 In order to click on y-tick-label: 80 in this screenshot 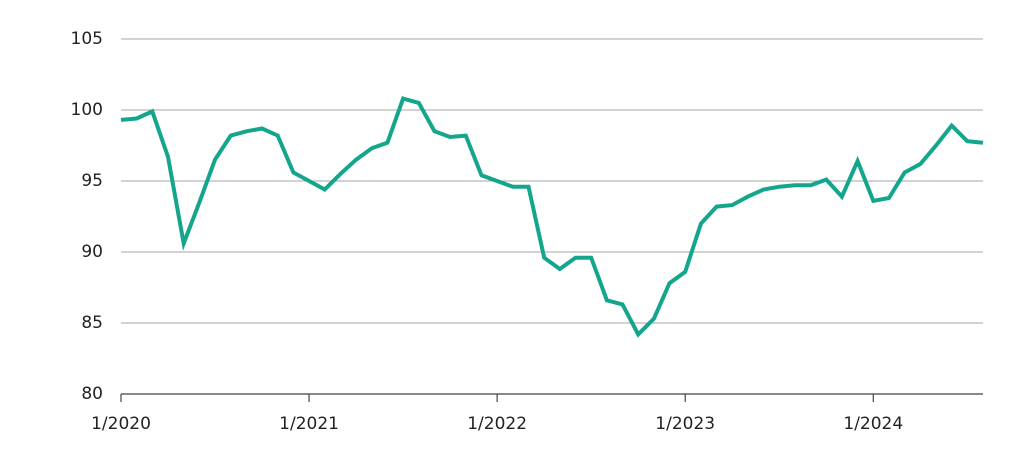, I will do `click(92, 394)`.